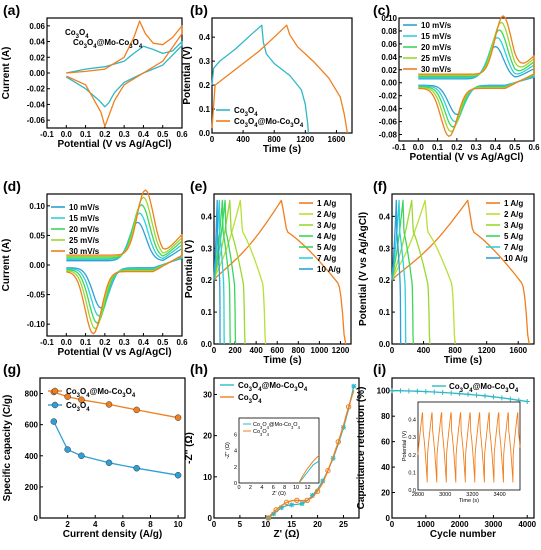 This screenshot has height=550, width=541. What do you see at coordinates (279, 494) in the screenshot?
I see `inset-x-label: Z' (Ω)` at bounding box center [279, 494].